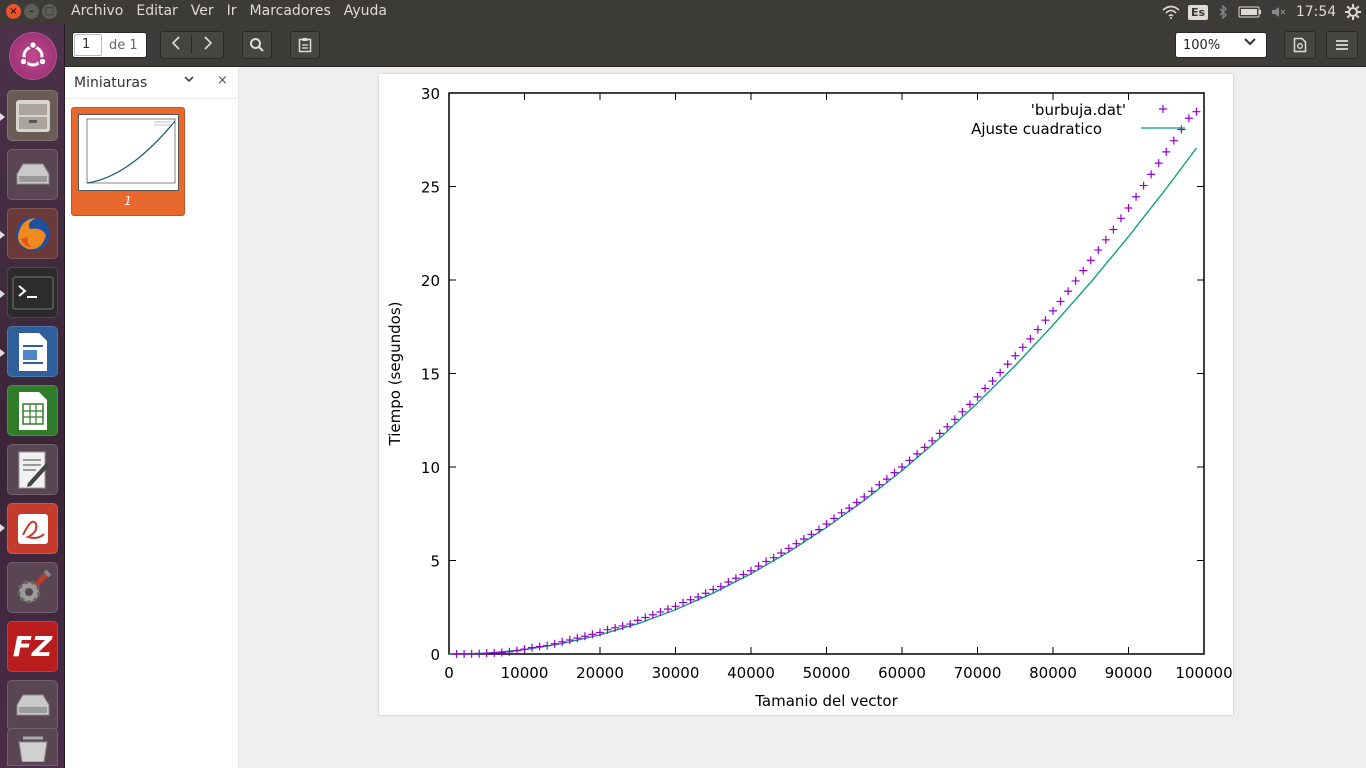 This screenshot has height=768, width=1366. What do you see at coordinates (290, 11) in the screenshot?
I see `menu-marcadores: Marcadores` at bounding box center [290, 11].